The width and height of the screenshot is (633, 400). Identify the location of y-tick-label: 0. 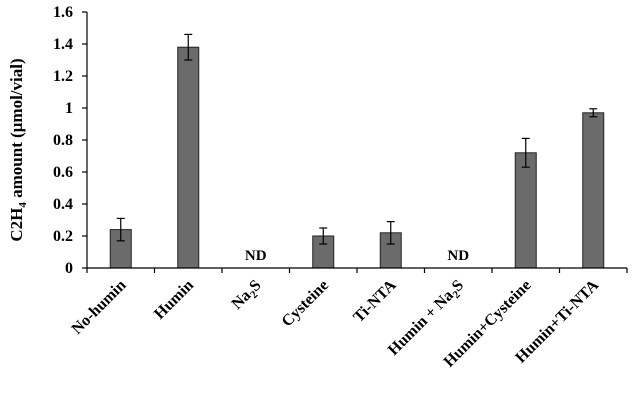
(69, 268).